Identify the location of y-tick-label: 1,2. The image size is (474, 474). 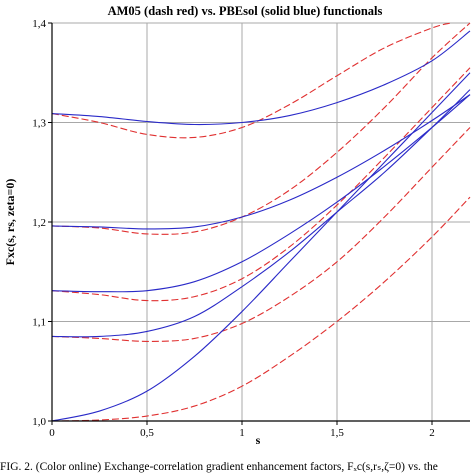
(39, 223).